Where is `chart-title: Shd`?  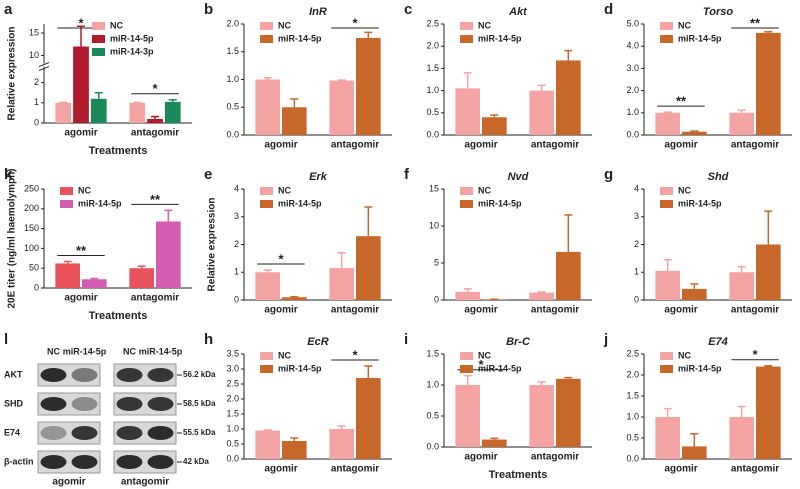
chart-title: Shd is located at coordinates (718, 177).